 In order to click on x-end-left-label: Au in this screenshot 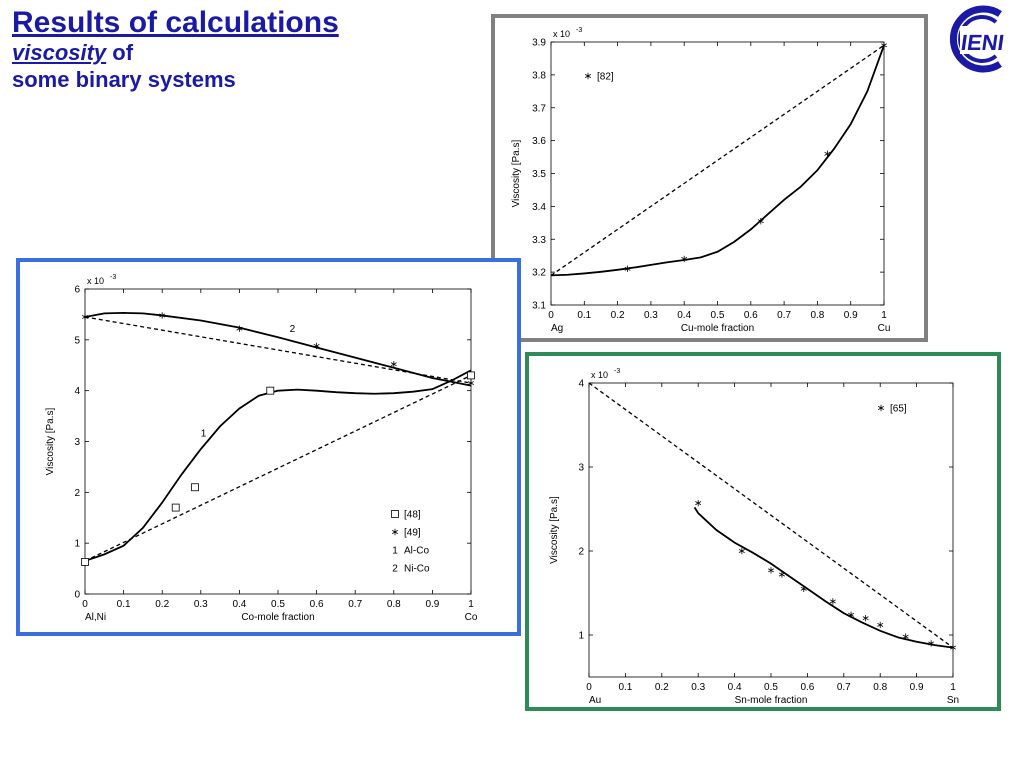, I will do `click(595, 700)`.